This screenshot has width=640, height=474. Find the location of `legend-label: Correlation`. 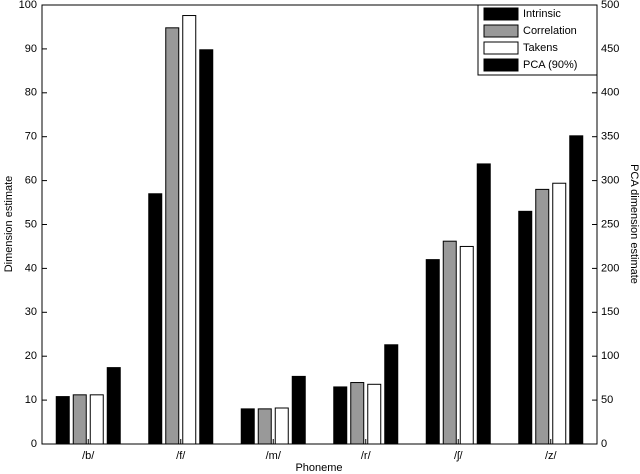

legend-label: Correlation is located at coordinates (550, 31).